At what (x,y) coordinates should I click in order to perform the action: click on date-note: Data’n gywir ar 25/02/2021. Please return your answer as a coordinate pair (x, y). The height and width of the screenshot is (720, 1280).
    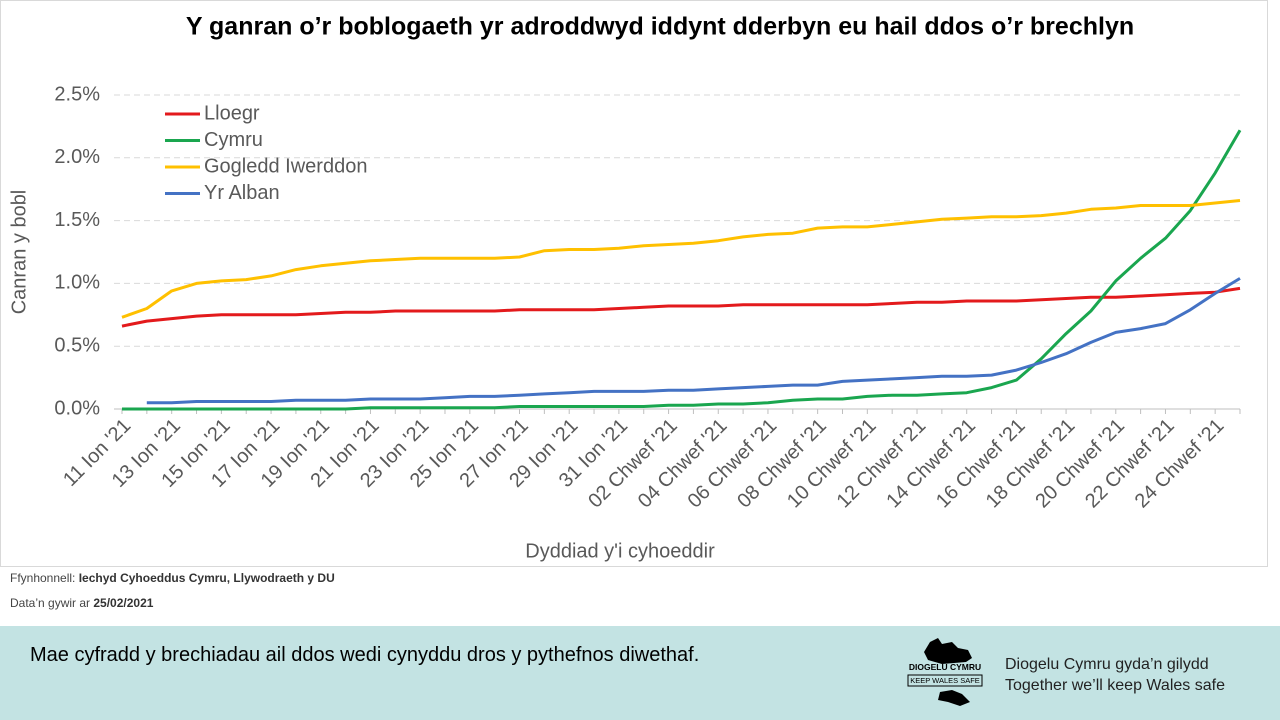
    Looking at the image, I should click on (81, 603).